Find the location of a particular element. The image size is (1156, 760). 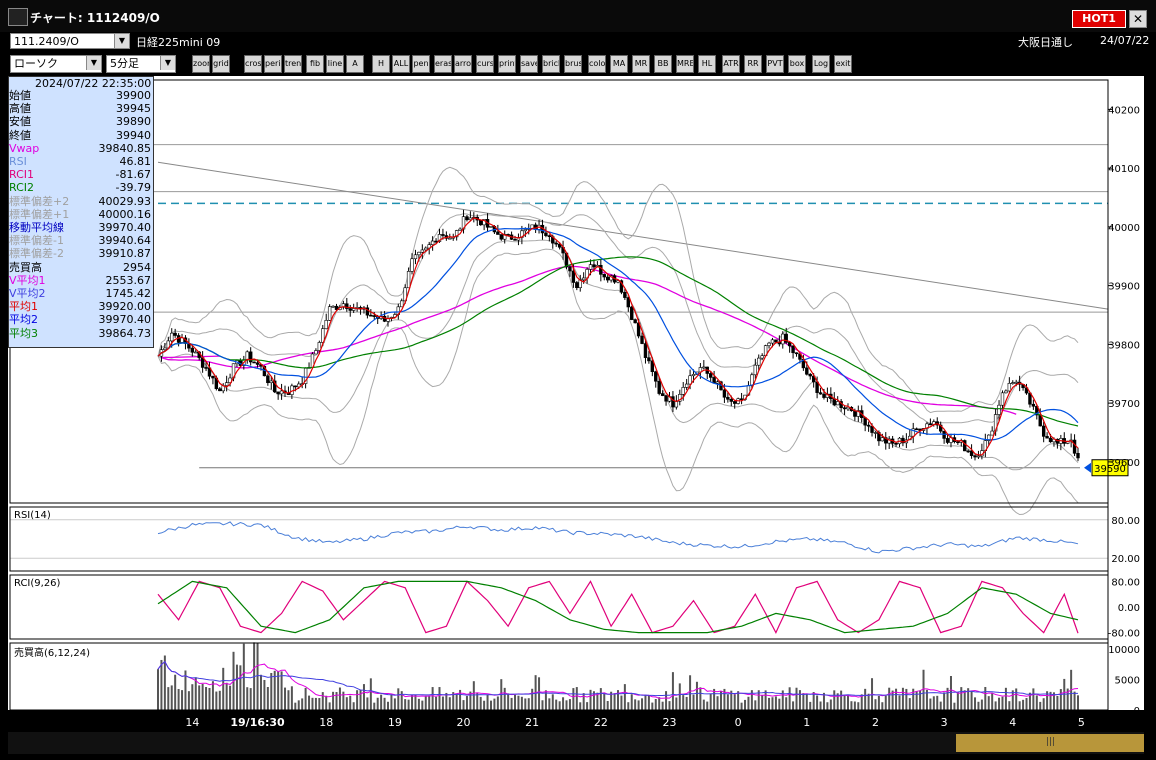

tool-period-icon: period is located at coordinates (273, 64).